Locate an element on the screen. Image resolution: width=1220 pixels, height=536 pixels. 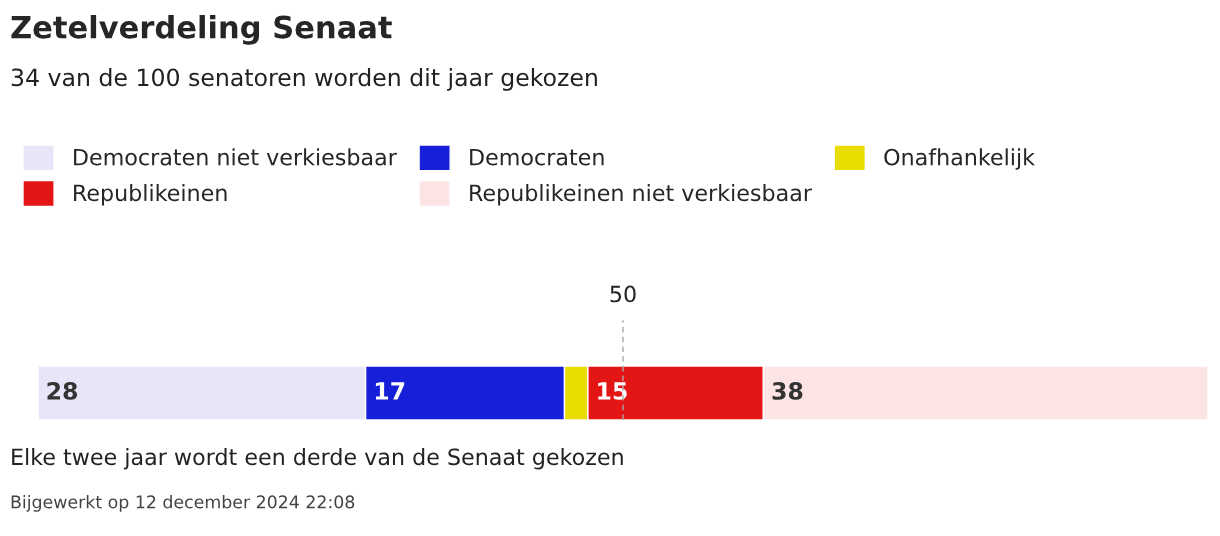
legend-label: Republikeinen is located at coordinates (150, 195).